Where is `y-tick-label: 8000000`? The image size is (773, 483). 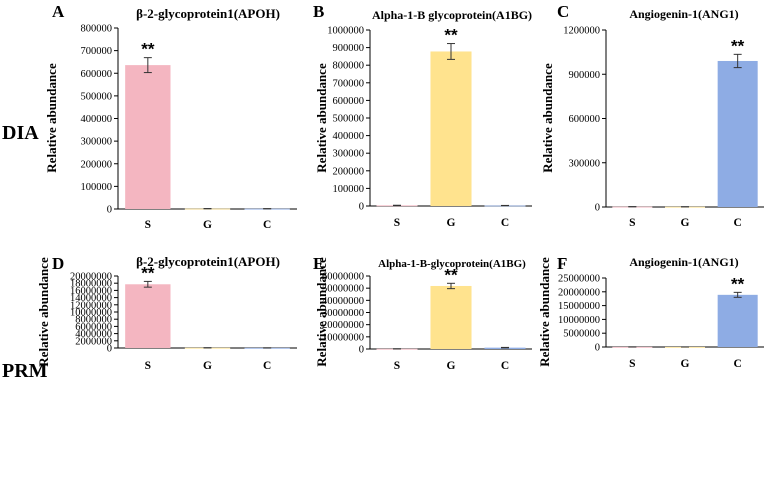
y-tick-label: 8000000 is located at coordinates (93, 320).